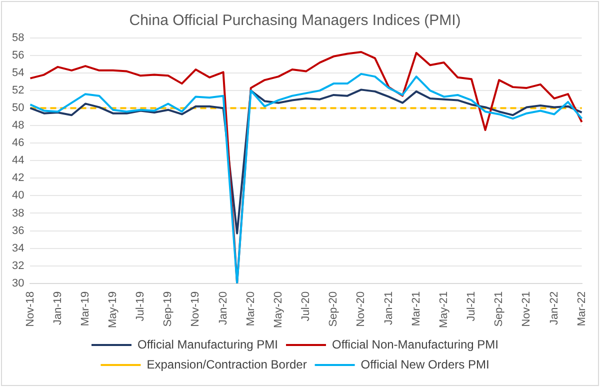 This screenshot has width=600, height=387. Describe the element at coordinates (444, 309) in the screenshot. I see `x-tick-label: May-21` at that location.